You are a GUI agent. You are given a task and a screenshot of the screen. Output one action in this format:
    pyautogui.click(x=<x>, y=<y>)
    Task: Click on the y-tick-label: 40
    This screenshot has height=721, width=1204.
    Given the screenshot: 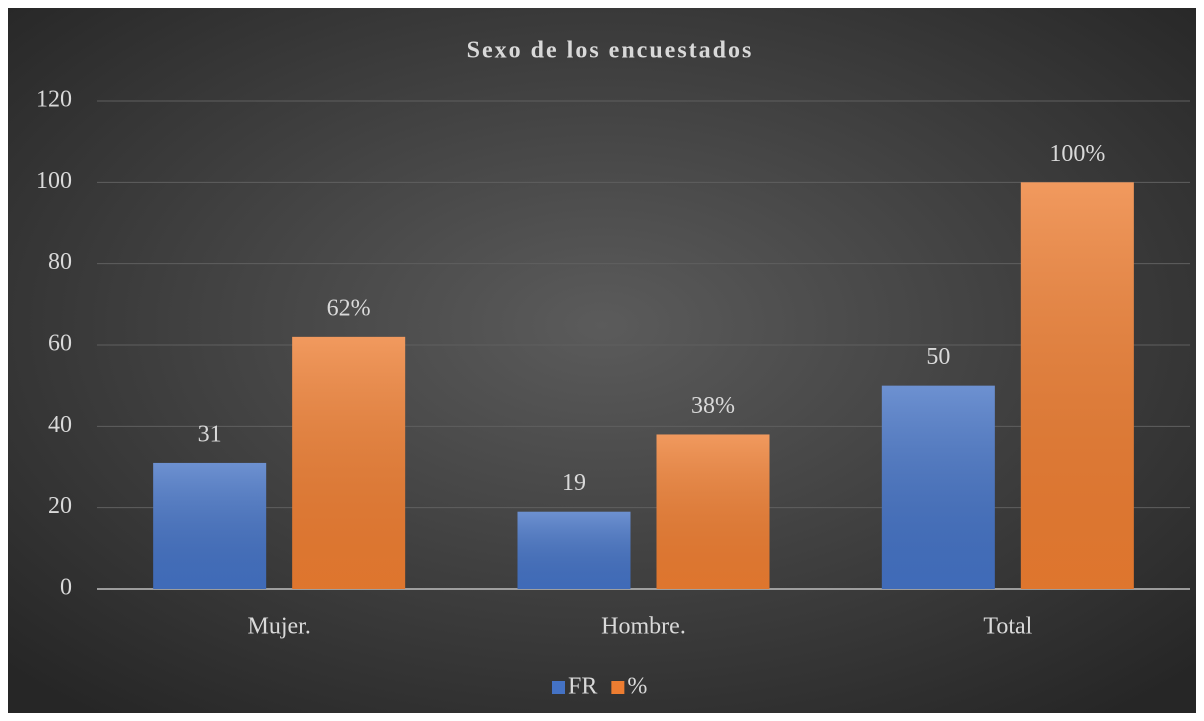 What is the action you would take?
    pyautogui.click(x=60, y=425)
    